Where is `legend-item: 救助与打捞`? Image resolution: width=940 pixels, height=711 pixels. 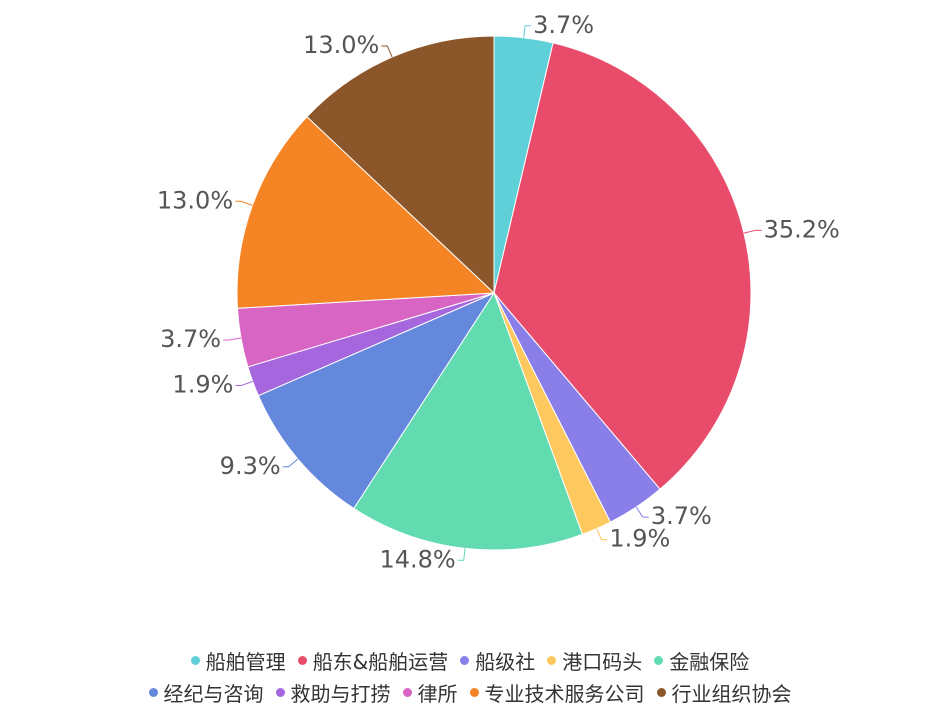
legend-item: 救助与打捞 is located at coordinates (333, 692).